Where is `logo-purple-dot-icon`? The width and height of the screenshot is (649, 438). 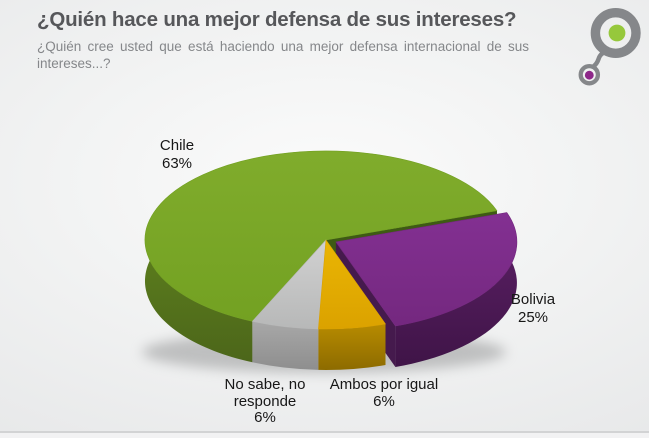
logo-purple-dot-icon is located at coordinates (589, 75).